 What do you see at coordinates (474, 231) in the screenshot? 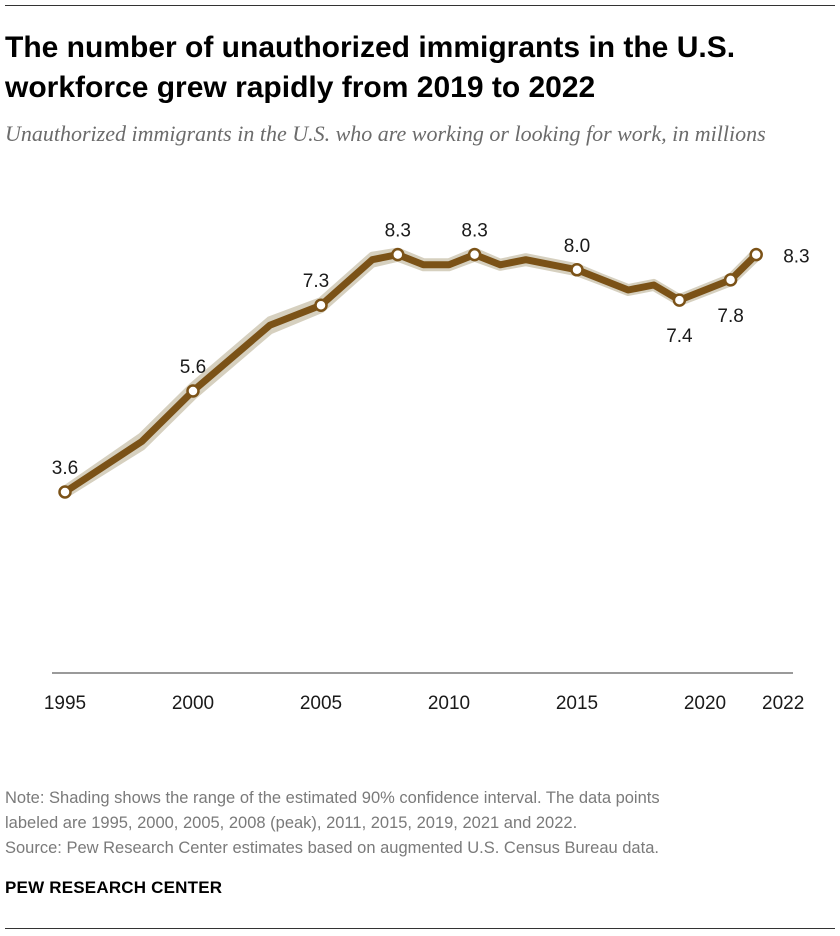
I see `data-label-2011: 8.3` at bounding box center [474, 231].